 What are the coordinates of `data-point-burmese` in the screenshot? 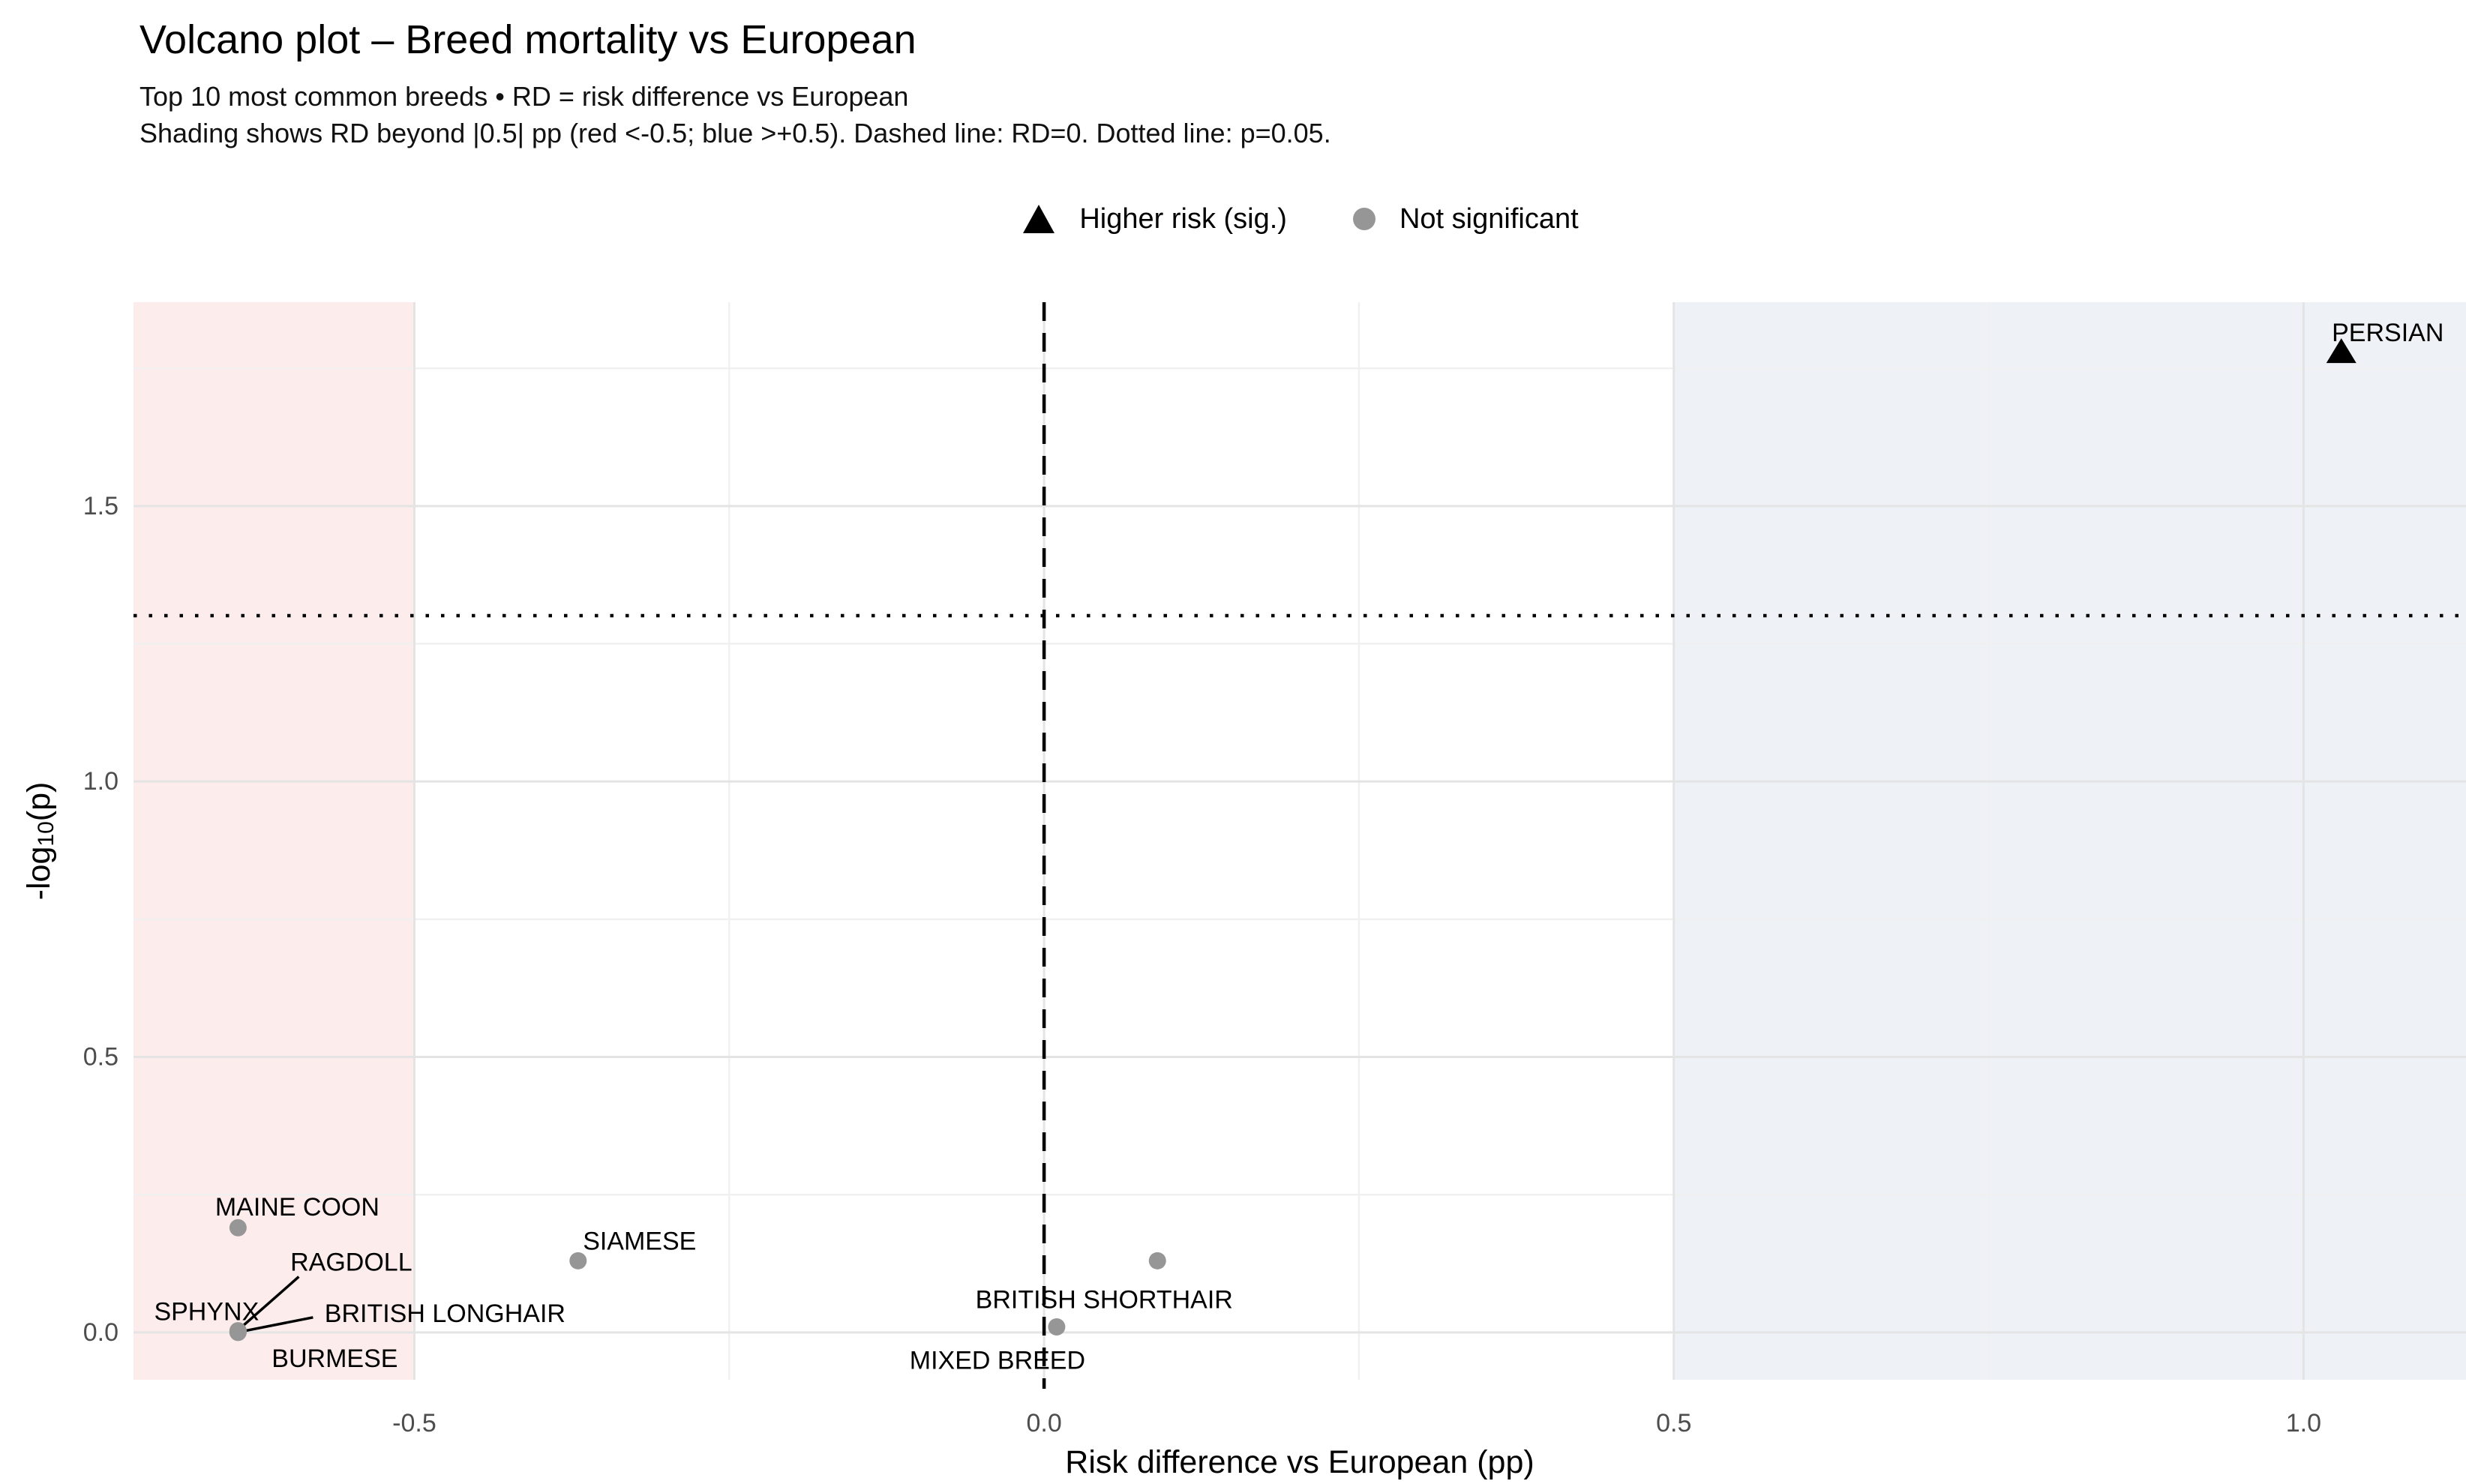 It's located at (238, 1332).